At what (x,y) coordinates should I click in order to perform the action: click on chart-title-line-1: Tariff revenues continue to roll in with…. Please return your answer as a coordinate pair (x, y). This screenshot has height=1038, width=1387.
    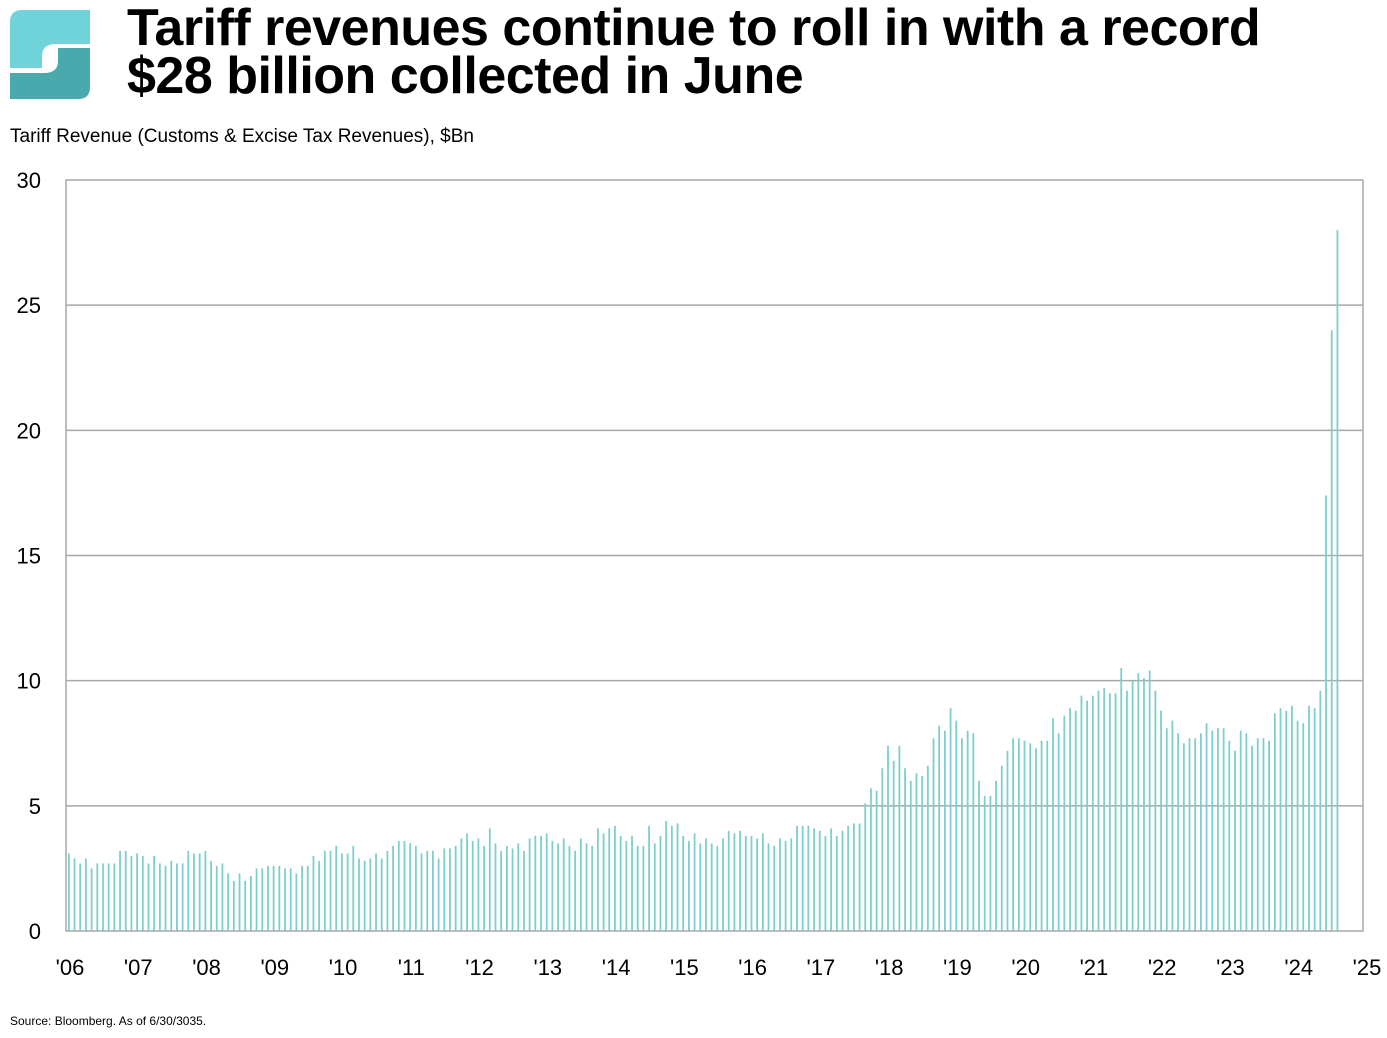
    Looking at the image, I should click on (694, 28).